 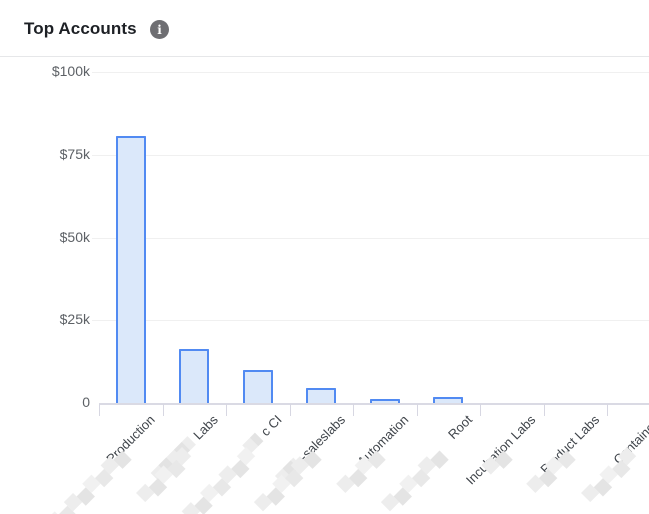 I want to click on y-axis-label: 0, so click(x=86, y=402).